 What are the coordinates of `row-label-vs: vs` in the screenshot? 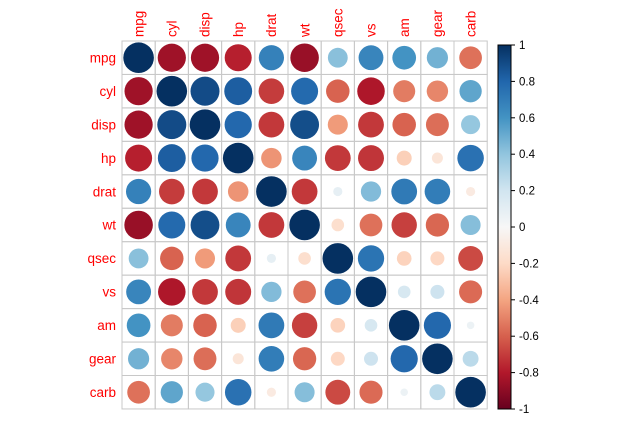 It's located at (110, 292).